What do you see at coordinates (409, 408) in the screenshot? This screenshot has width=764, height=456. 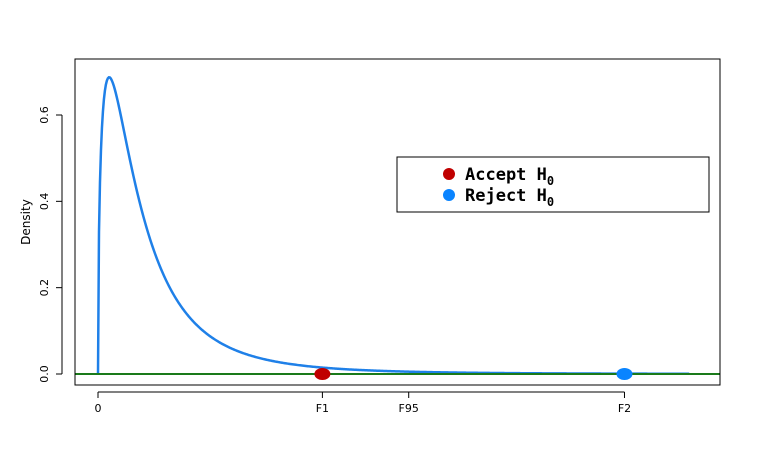 I see `x-tick-label: F95` at bounding box center [409, 408].